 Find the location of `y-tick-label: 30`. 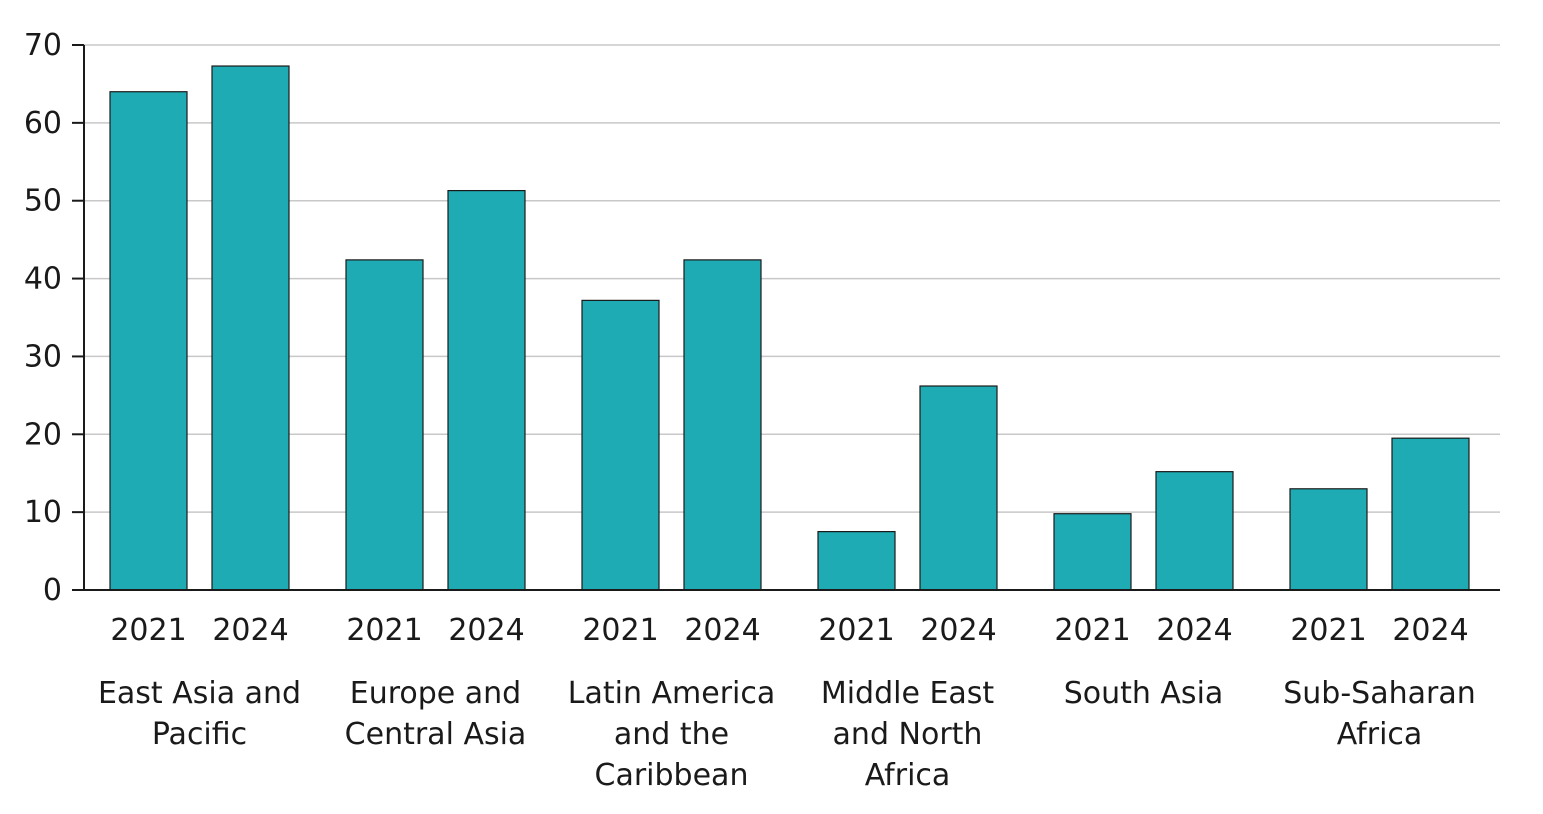

y-tick-label: 30 is located at coordinates (43, 356).